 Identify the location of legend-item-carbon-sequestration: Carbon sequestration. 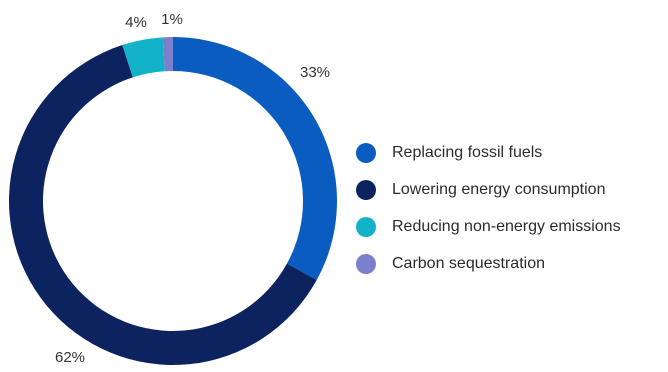
(488, 263).